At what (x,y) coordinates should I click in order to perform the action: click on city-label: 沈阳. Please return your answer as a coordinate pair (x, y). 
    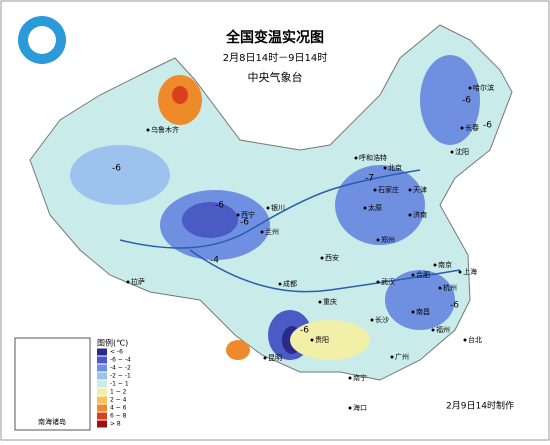
    Looking at the image, I should click on (462, 151).